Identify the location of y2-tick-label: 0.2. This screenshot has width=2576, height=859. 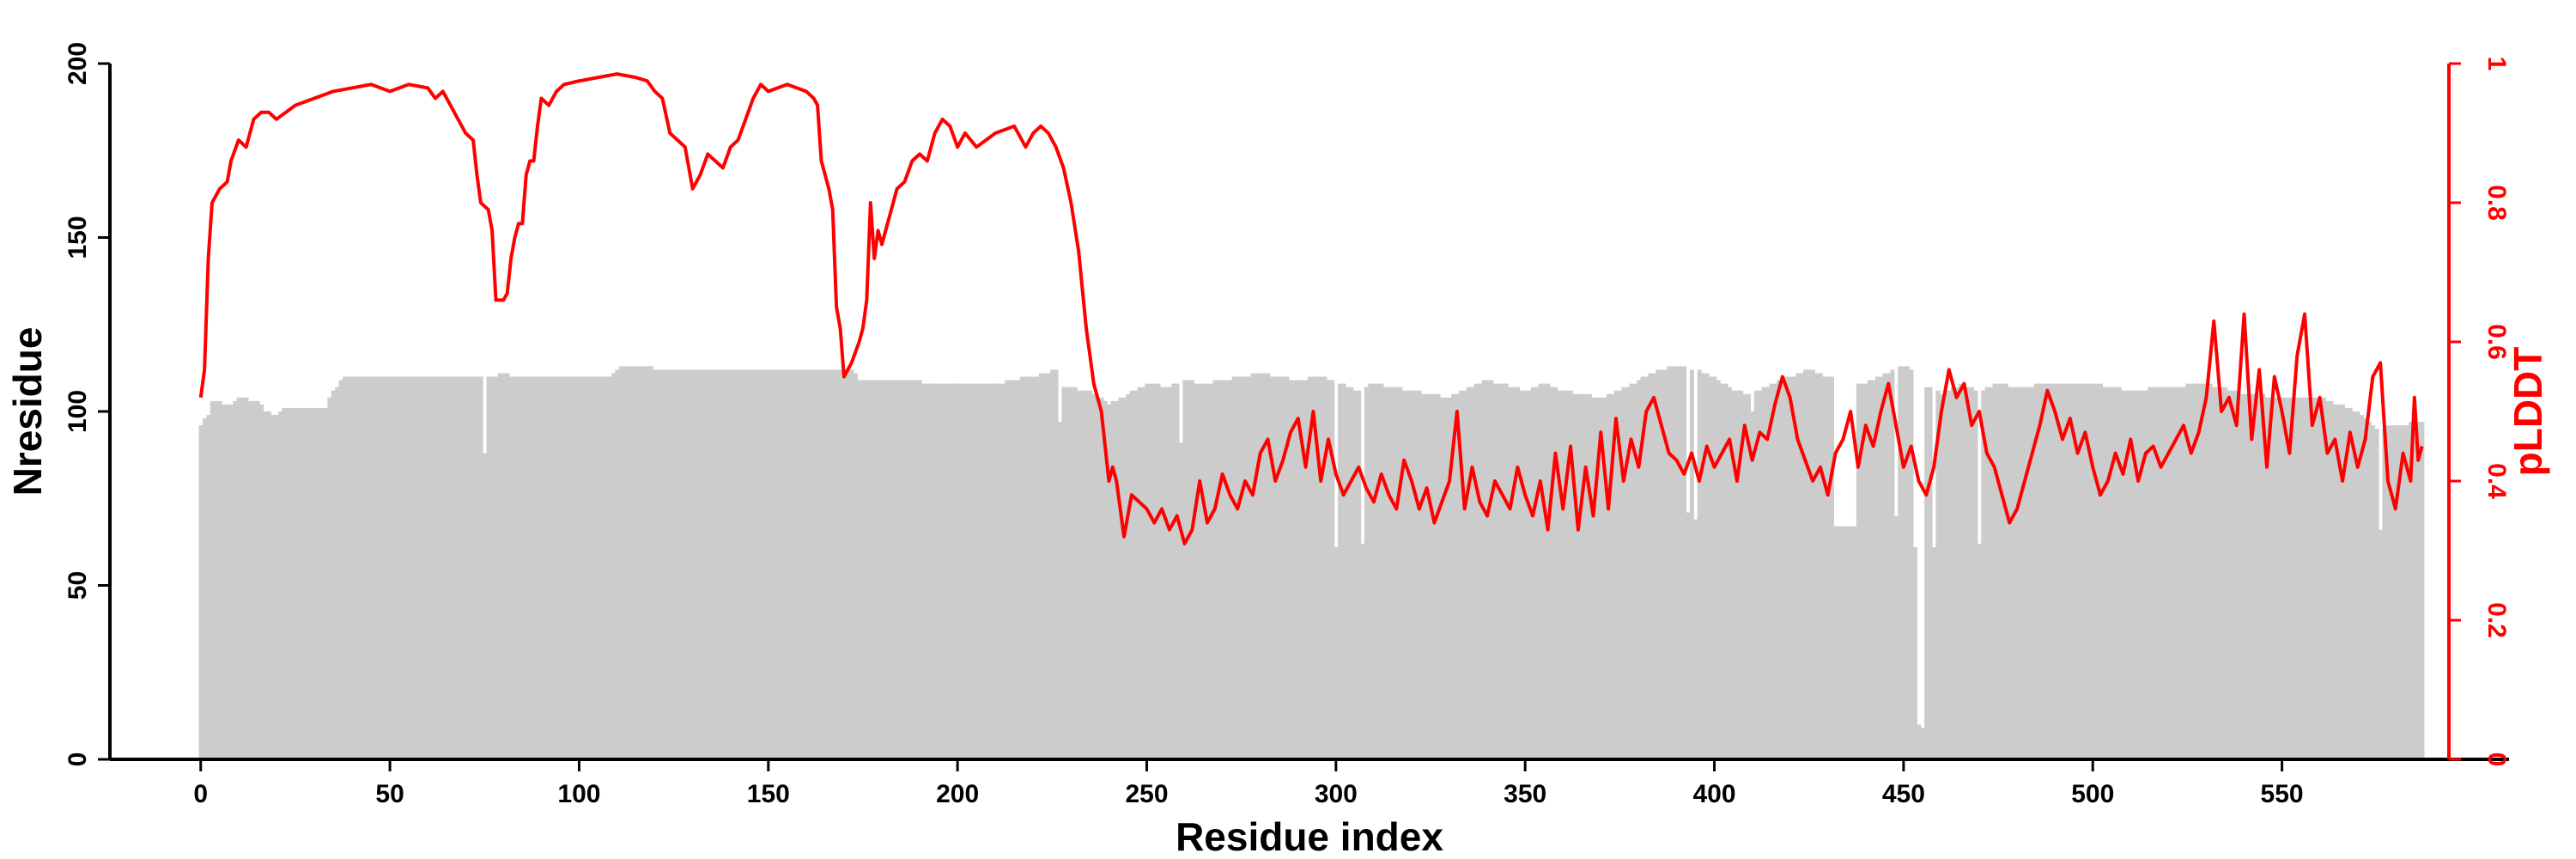
(2496, 620).